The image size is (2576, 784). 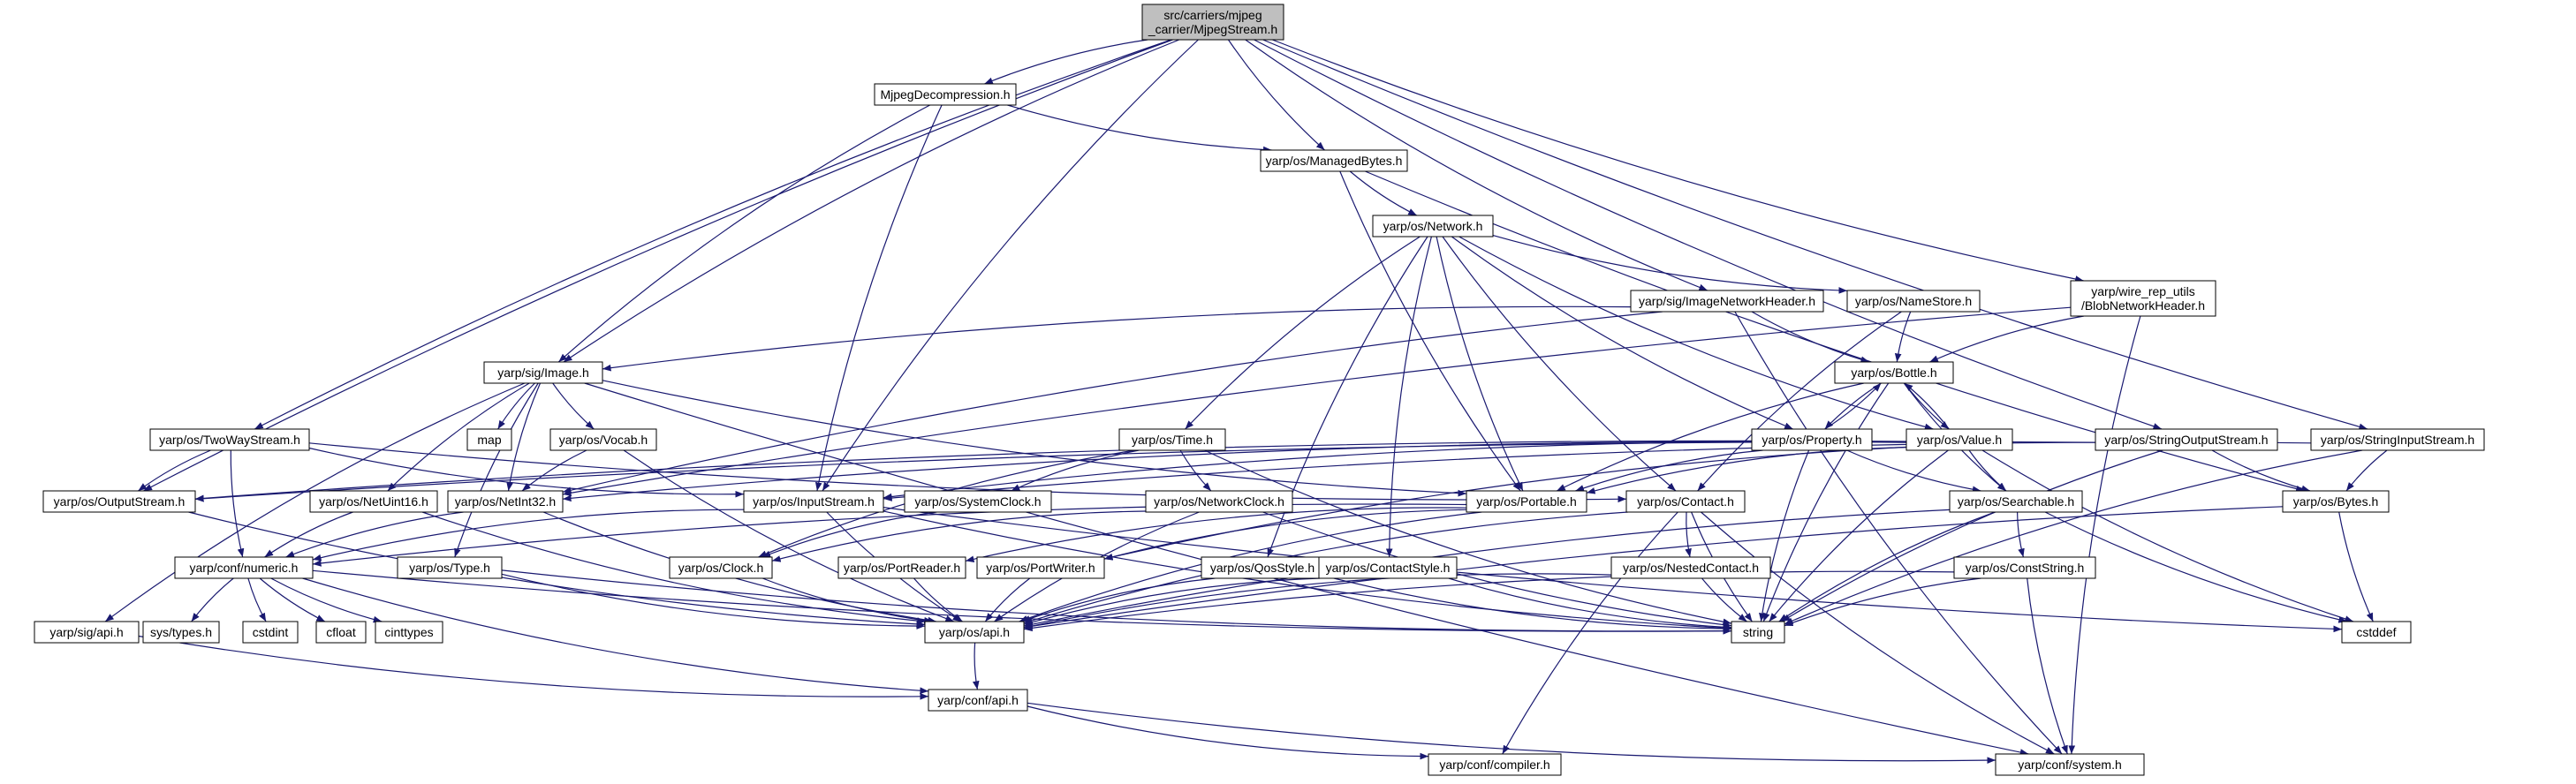 What do you see at coordinates (1710, 437) in the screenshot?
I see `edge-bottle-to-portable` at bounding box center [1710, 437].